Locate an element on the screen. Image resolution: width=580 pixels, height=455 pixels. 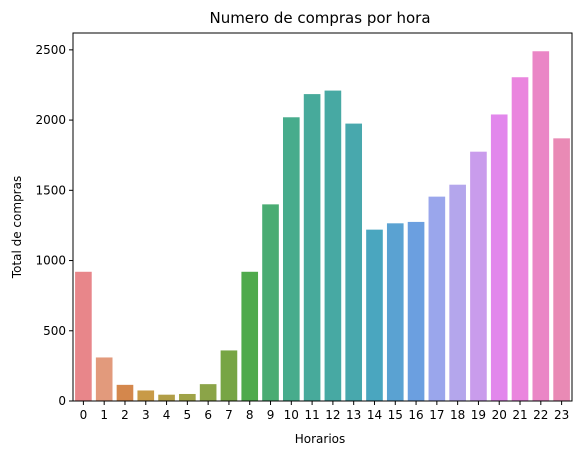
x-tick-label: 4 is located at coordinates (167, 415).